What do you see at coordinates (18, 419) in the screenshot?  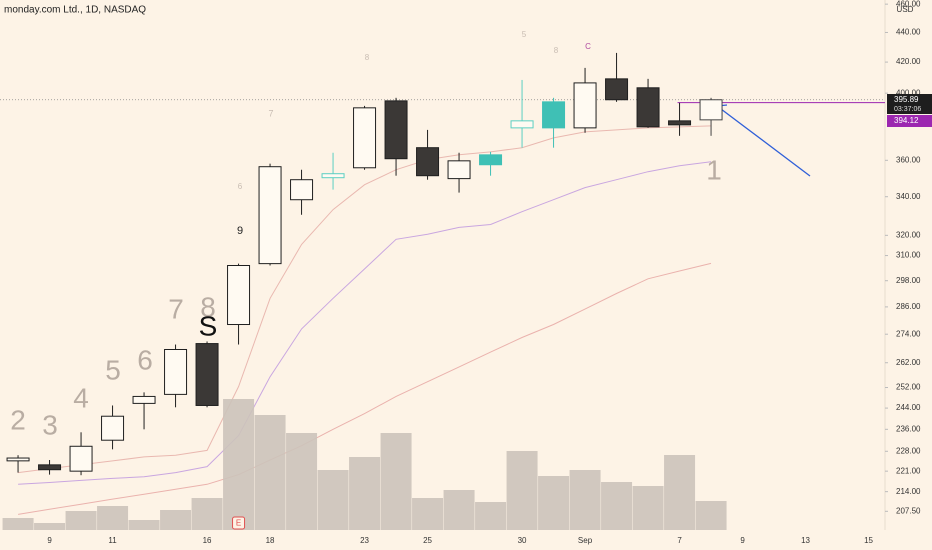 I see `annotation: 2` at bounding box center [18, 419].